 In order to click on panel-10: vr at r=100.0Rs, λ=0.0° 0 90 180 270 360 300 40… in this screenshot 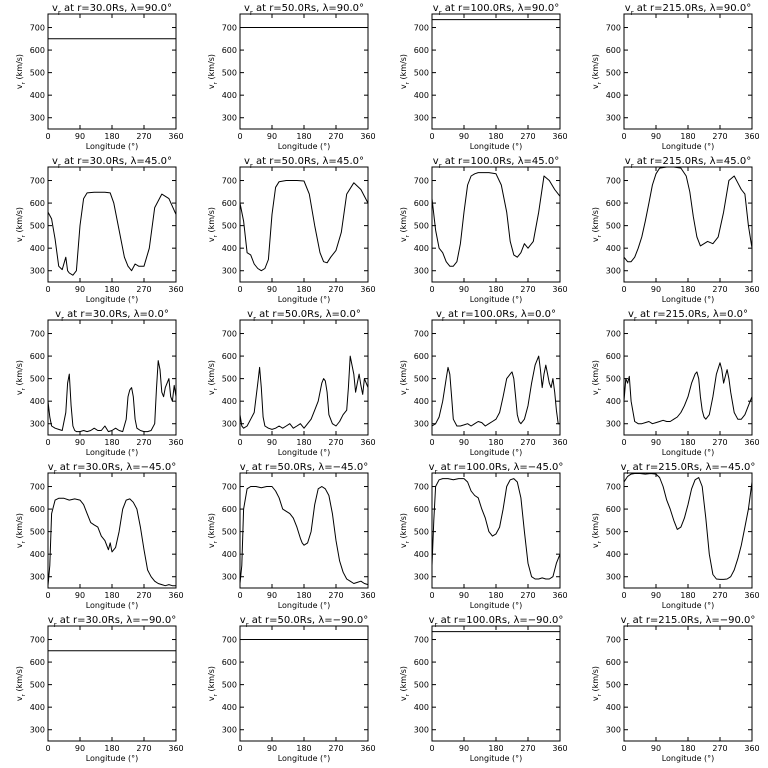, I will do `click(483, 383)`.